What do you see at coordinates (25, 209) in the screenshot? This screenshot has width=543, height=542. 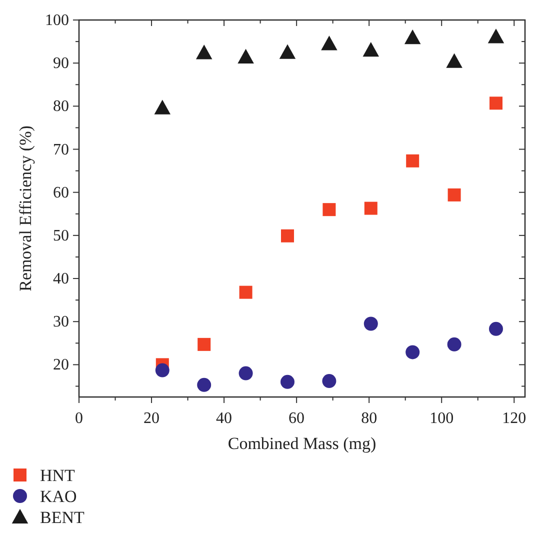 I see `y-axis-title: Removal Efficiency (%)` at bounding box center [25, 209].